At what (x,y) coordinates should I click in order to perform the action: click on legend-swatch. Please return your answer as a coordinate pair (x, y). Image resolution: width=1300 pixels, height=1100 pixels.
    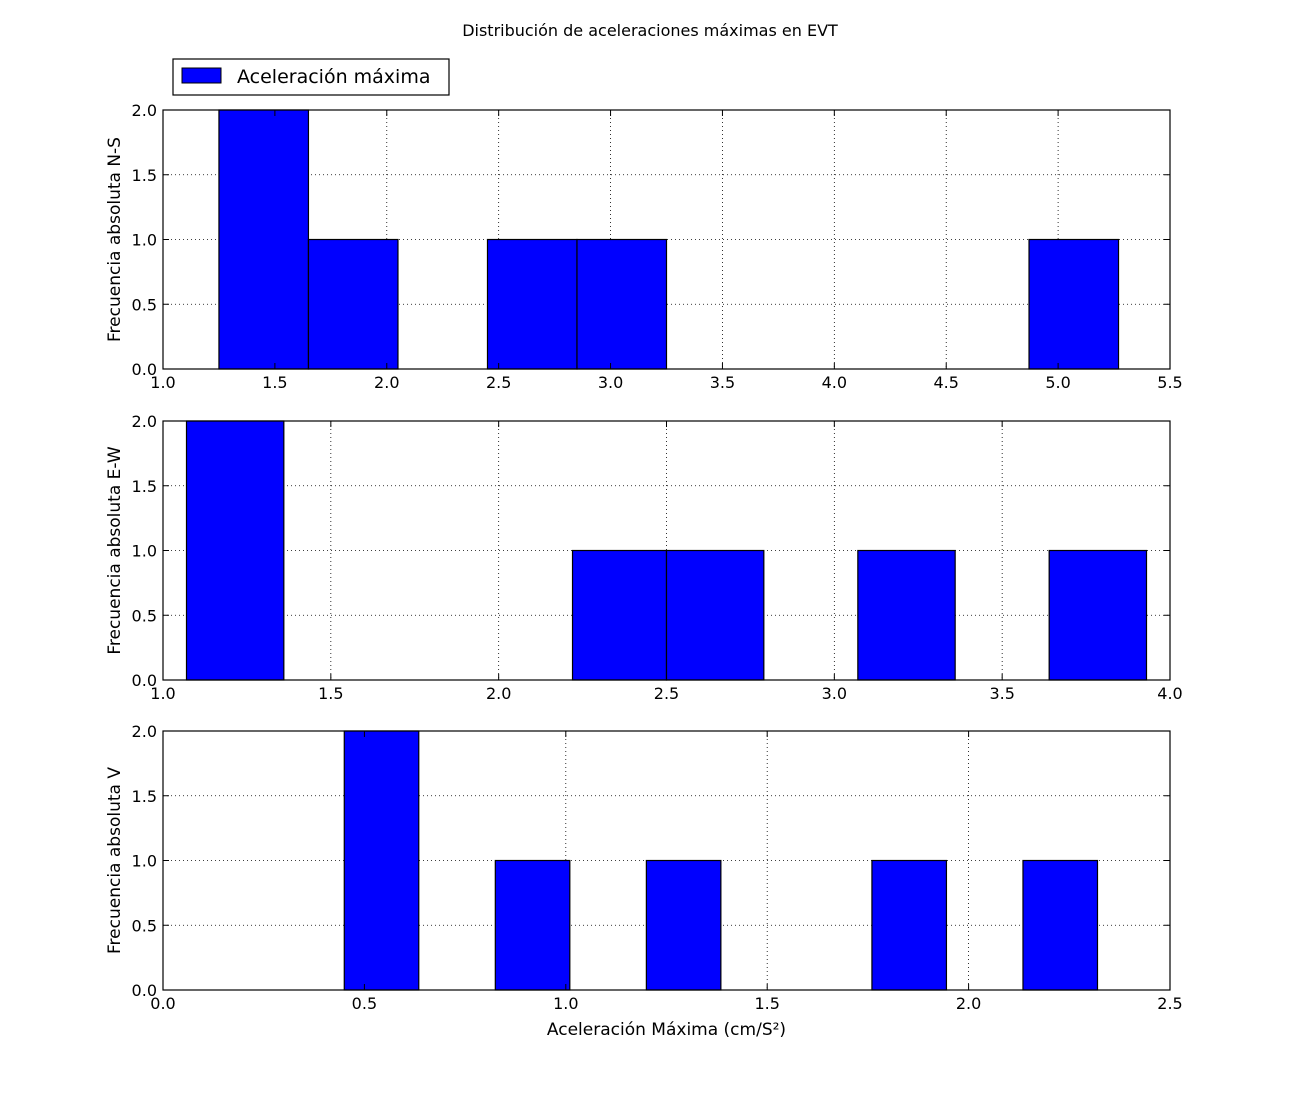
    Looking at the image, I should click on (201, 75).